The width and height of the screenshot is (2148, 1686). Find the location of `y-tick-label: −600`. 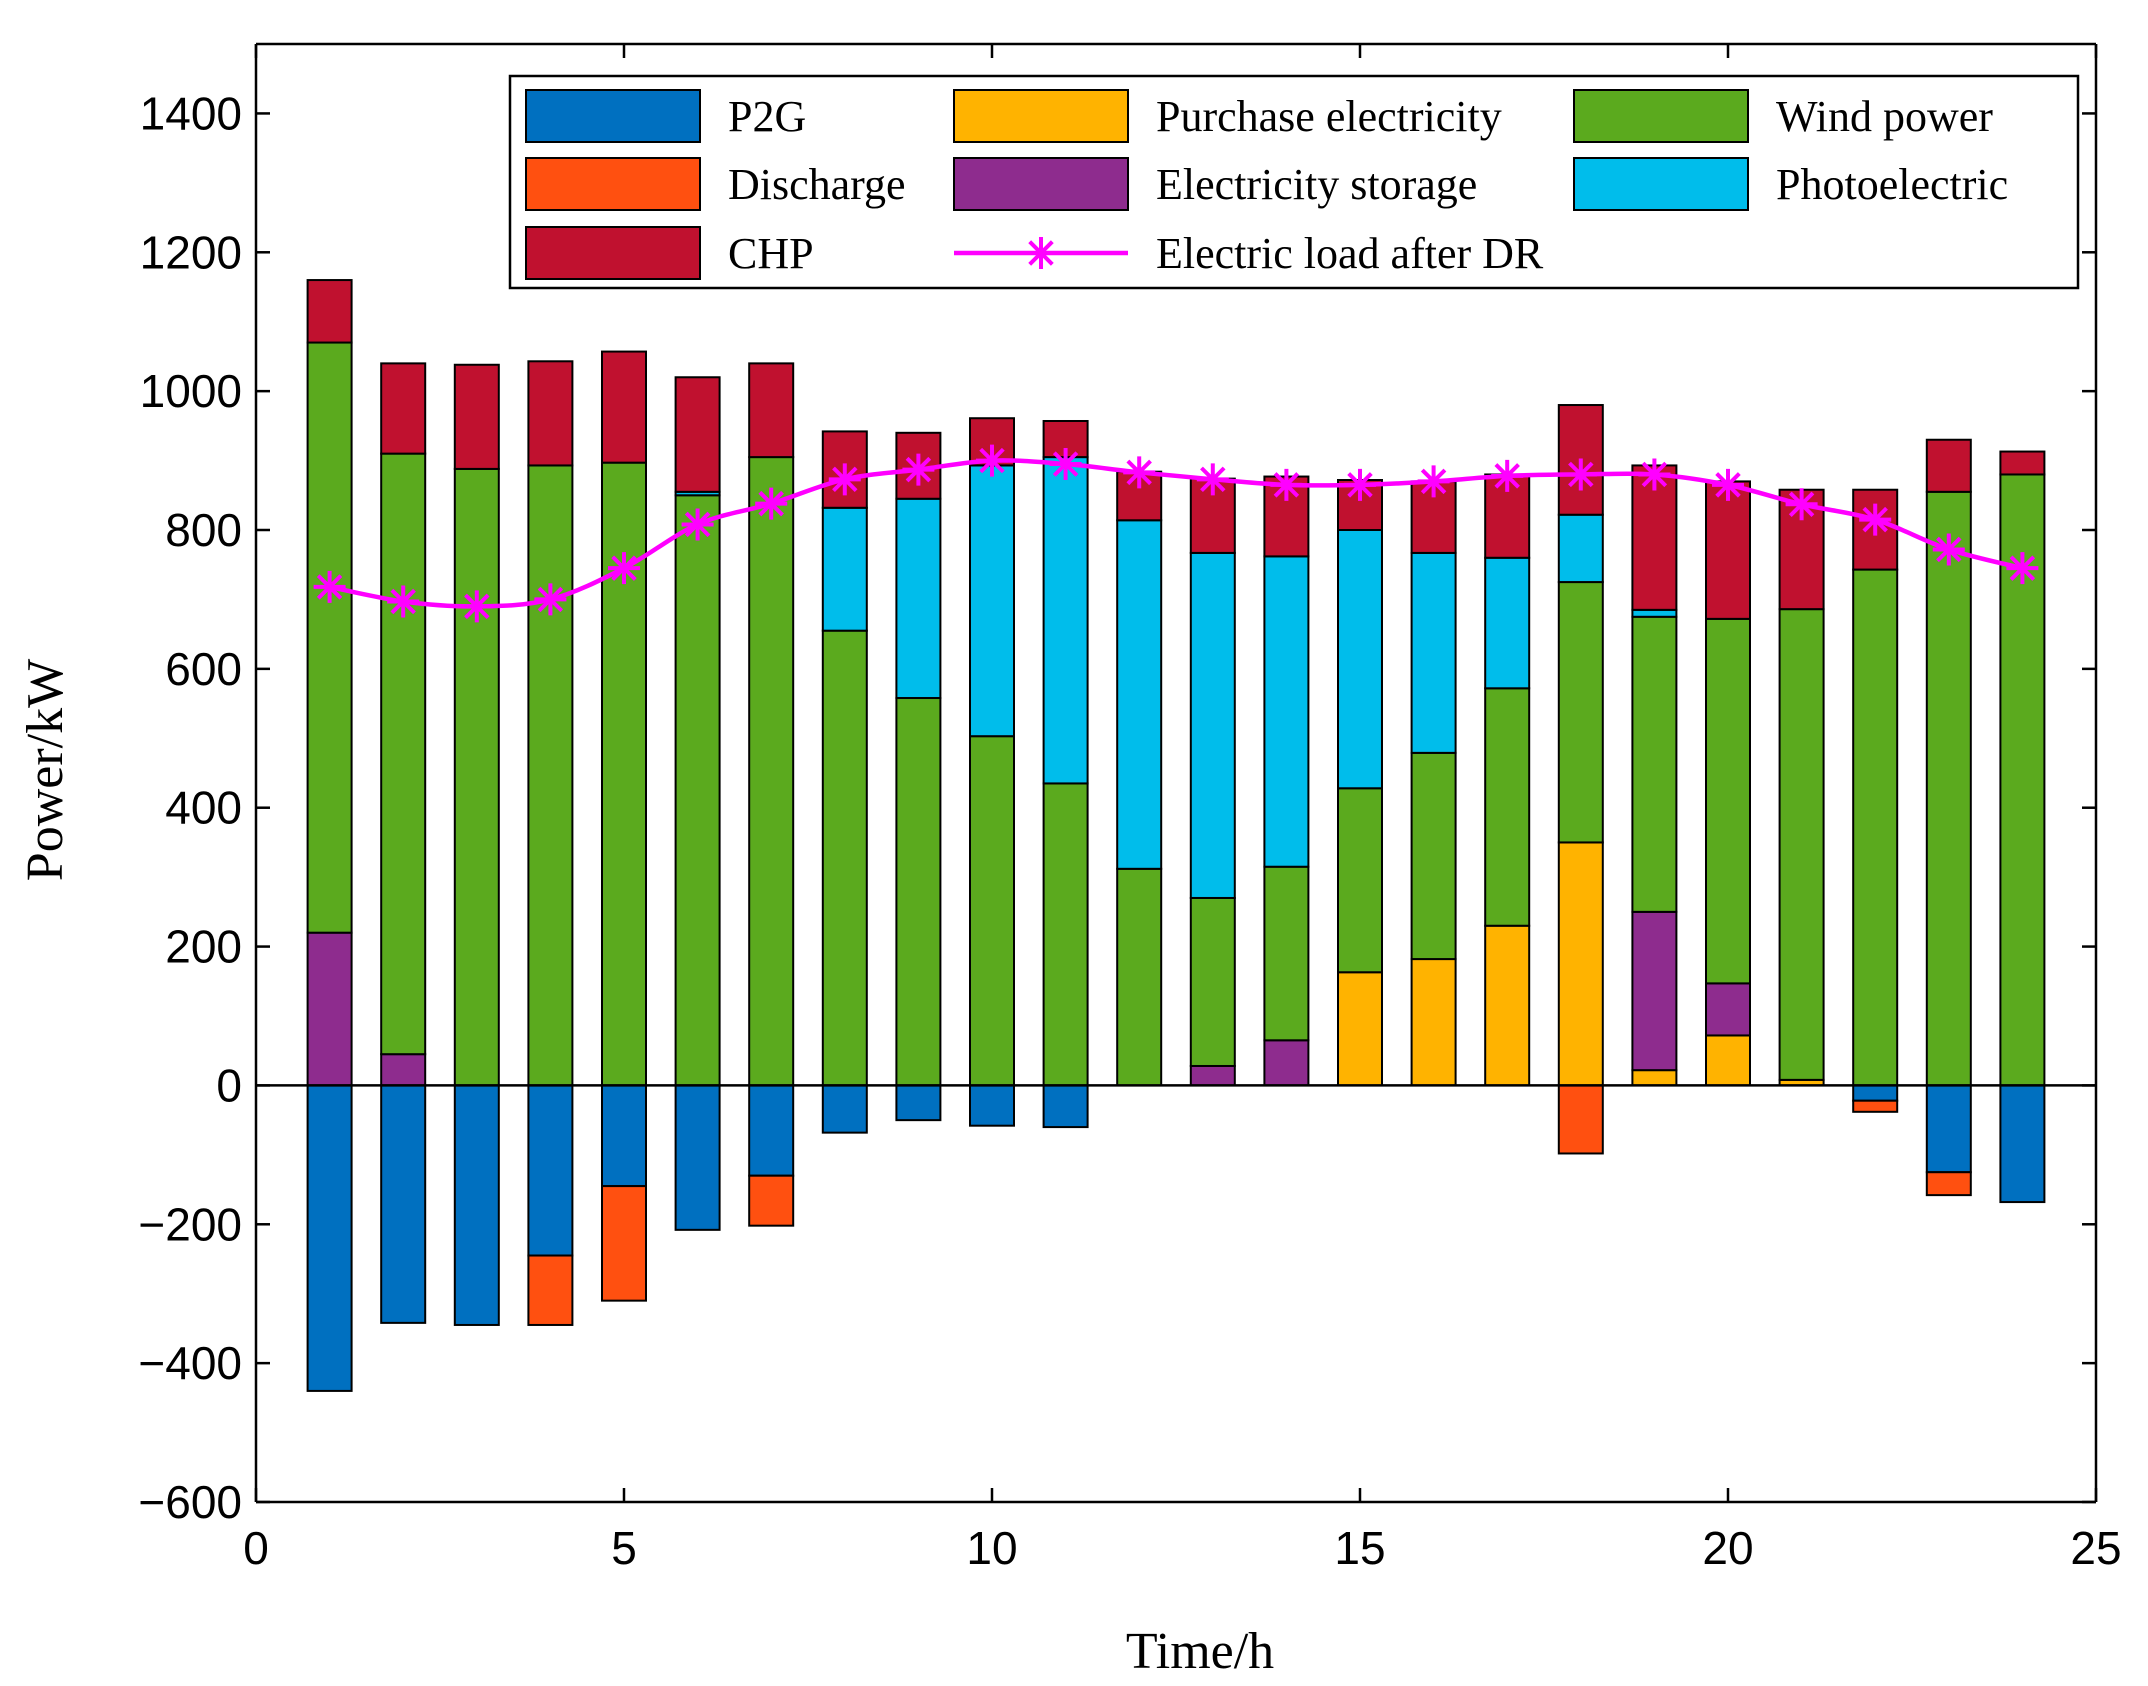

y-tick-label: −600 is located at coordinates (190, 1502).